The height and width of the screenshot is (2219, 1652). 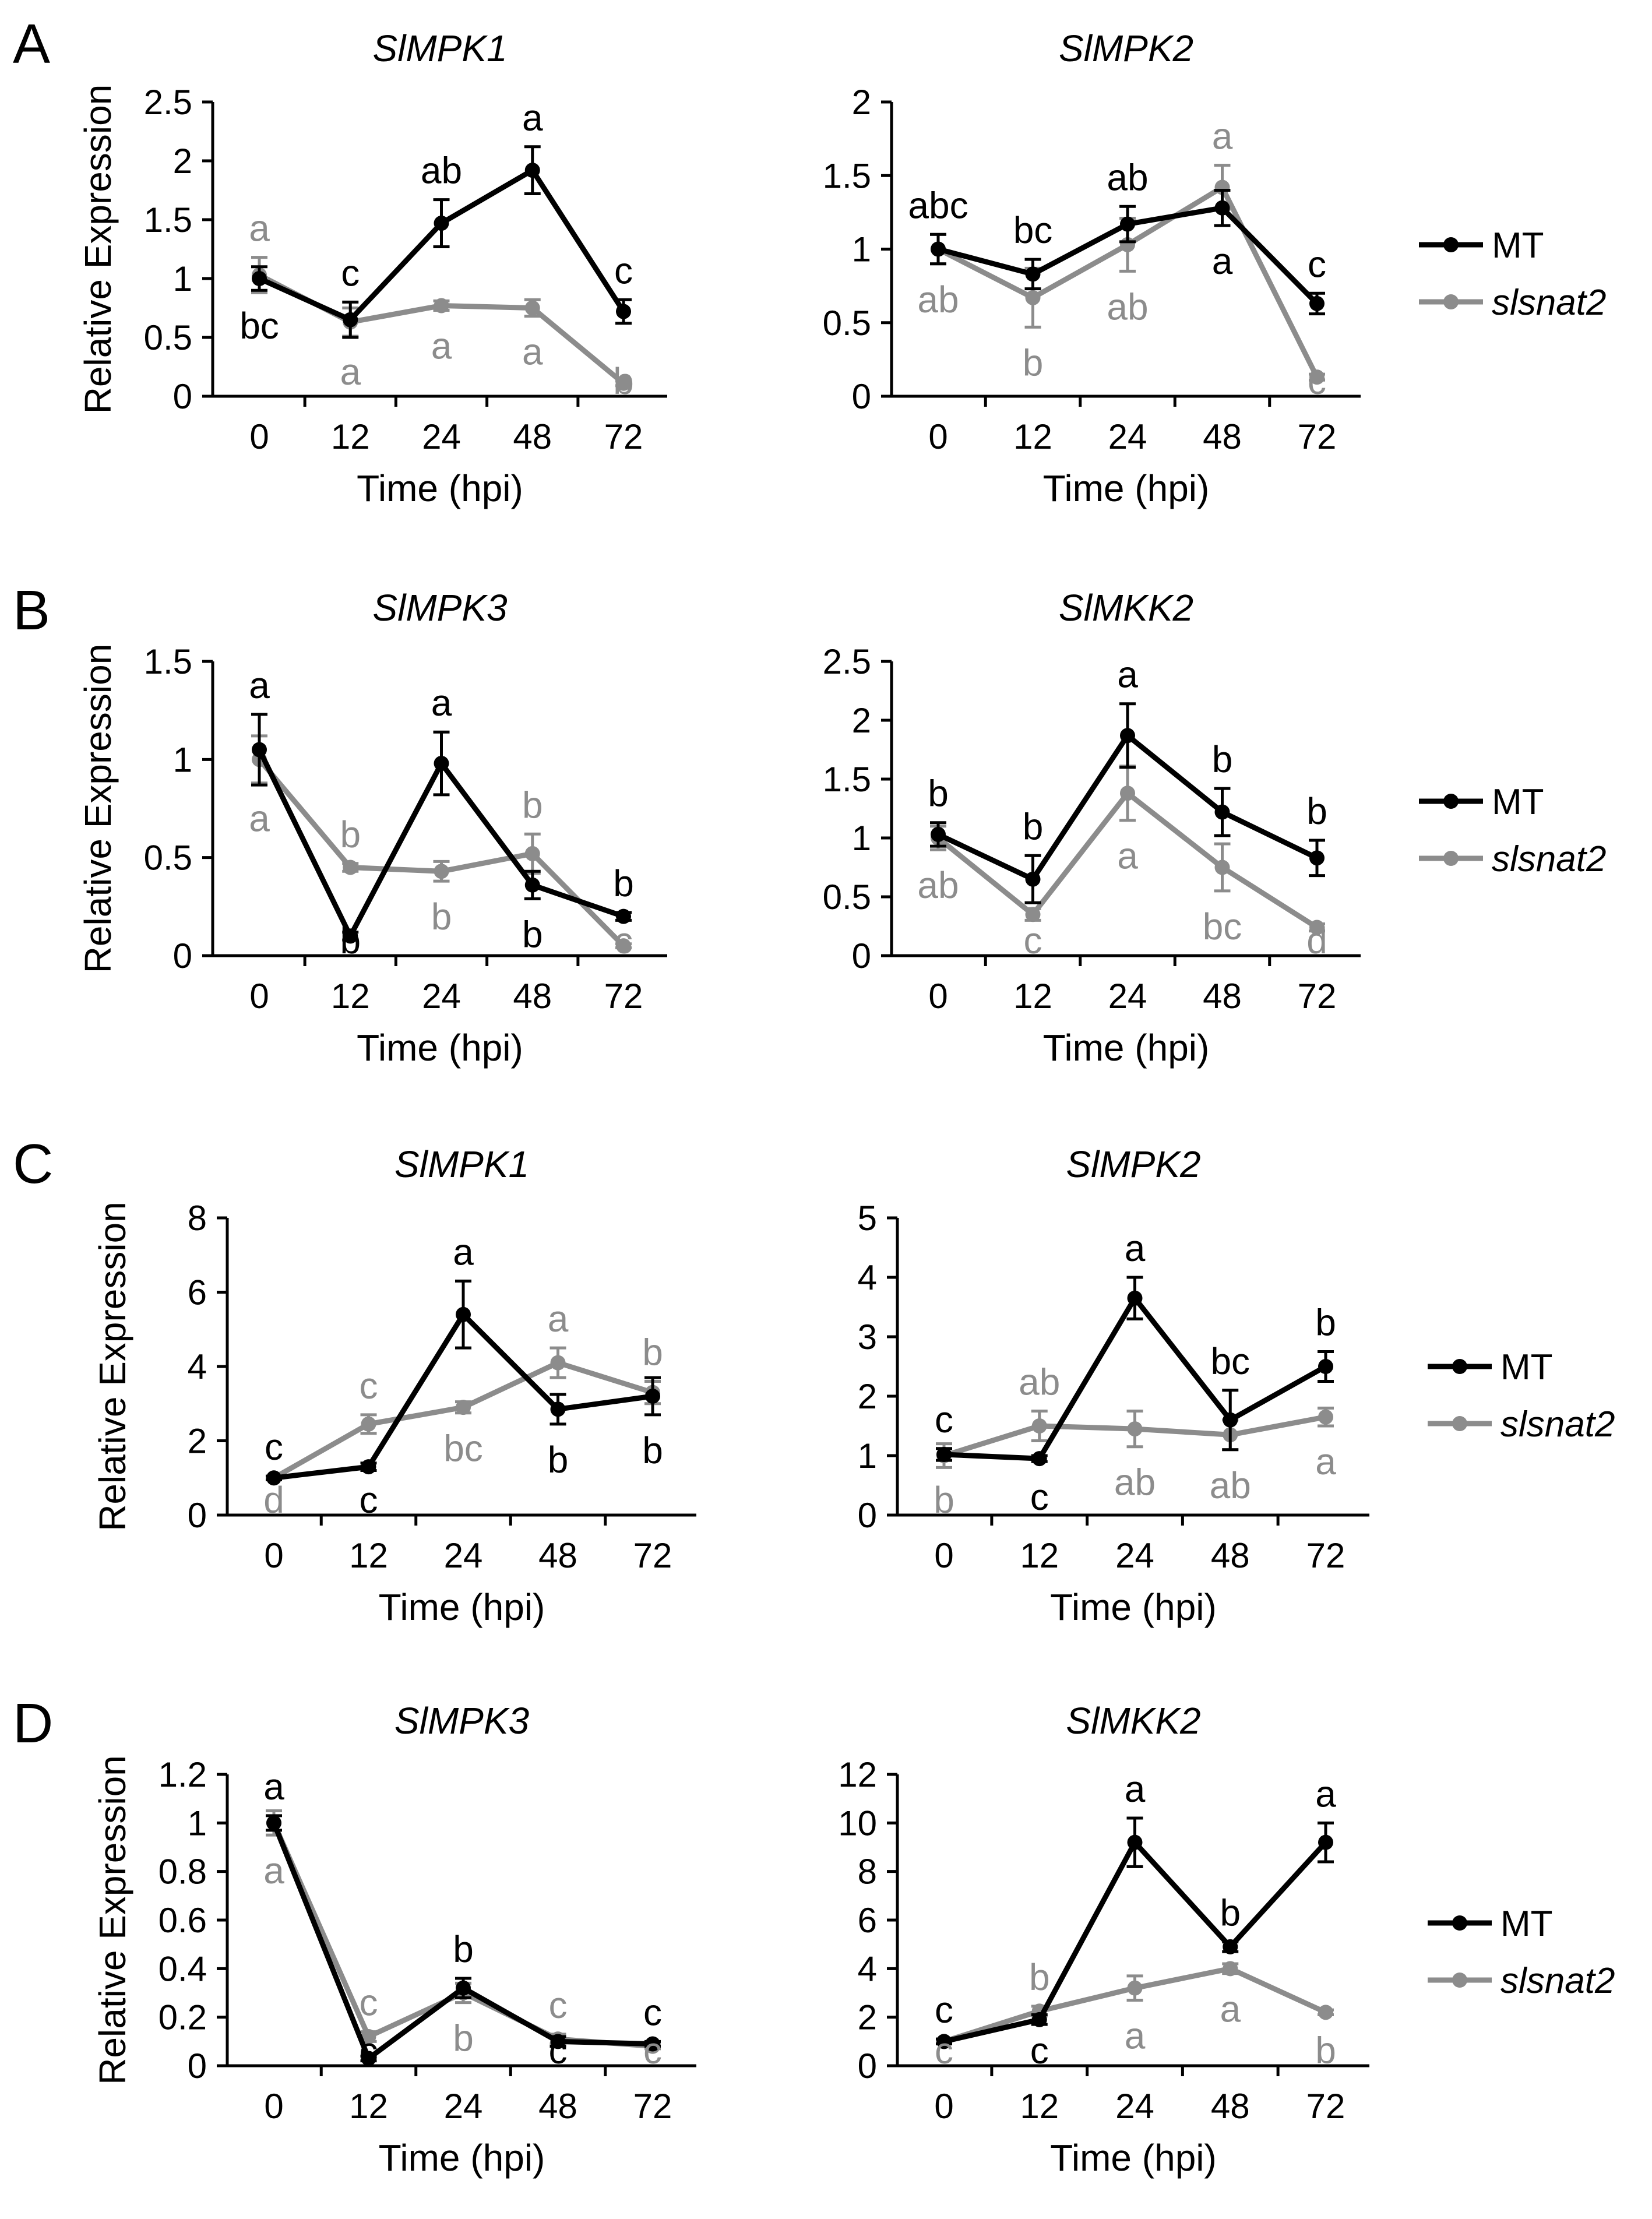 What do you see at coordinates (1522, 1396) in the screenshot?
I see `legend-2: MT slsnat2` at bounding box center [1522, 1396].